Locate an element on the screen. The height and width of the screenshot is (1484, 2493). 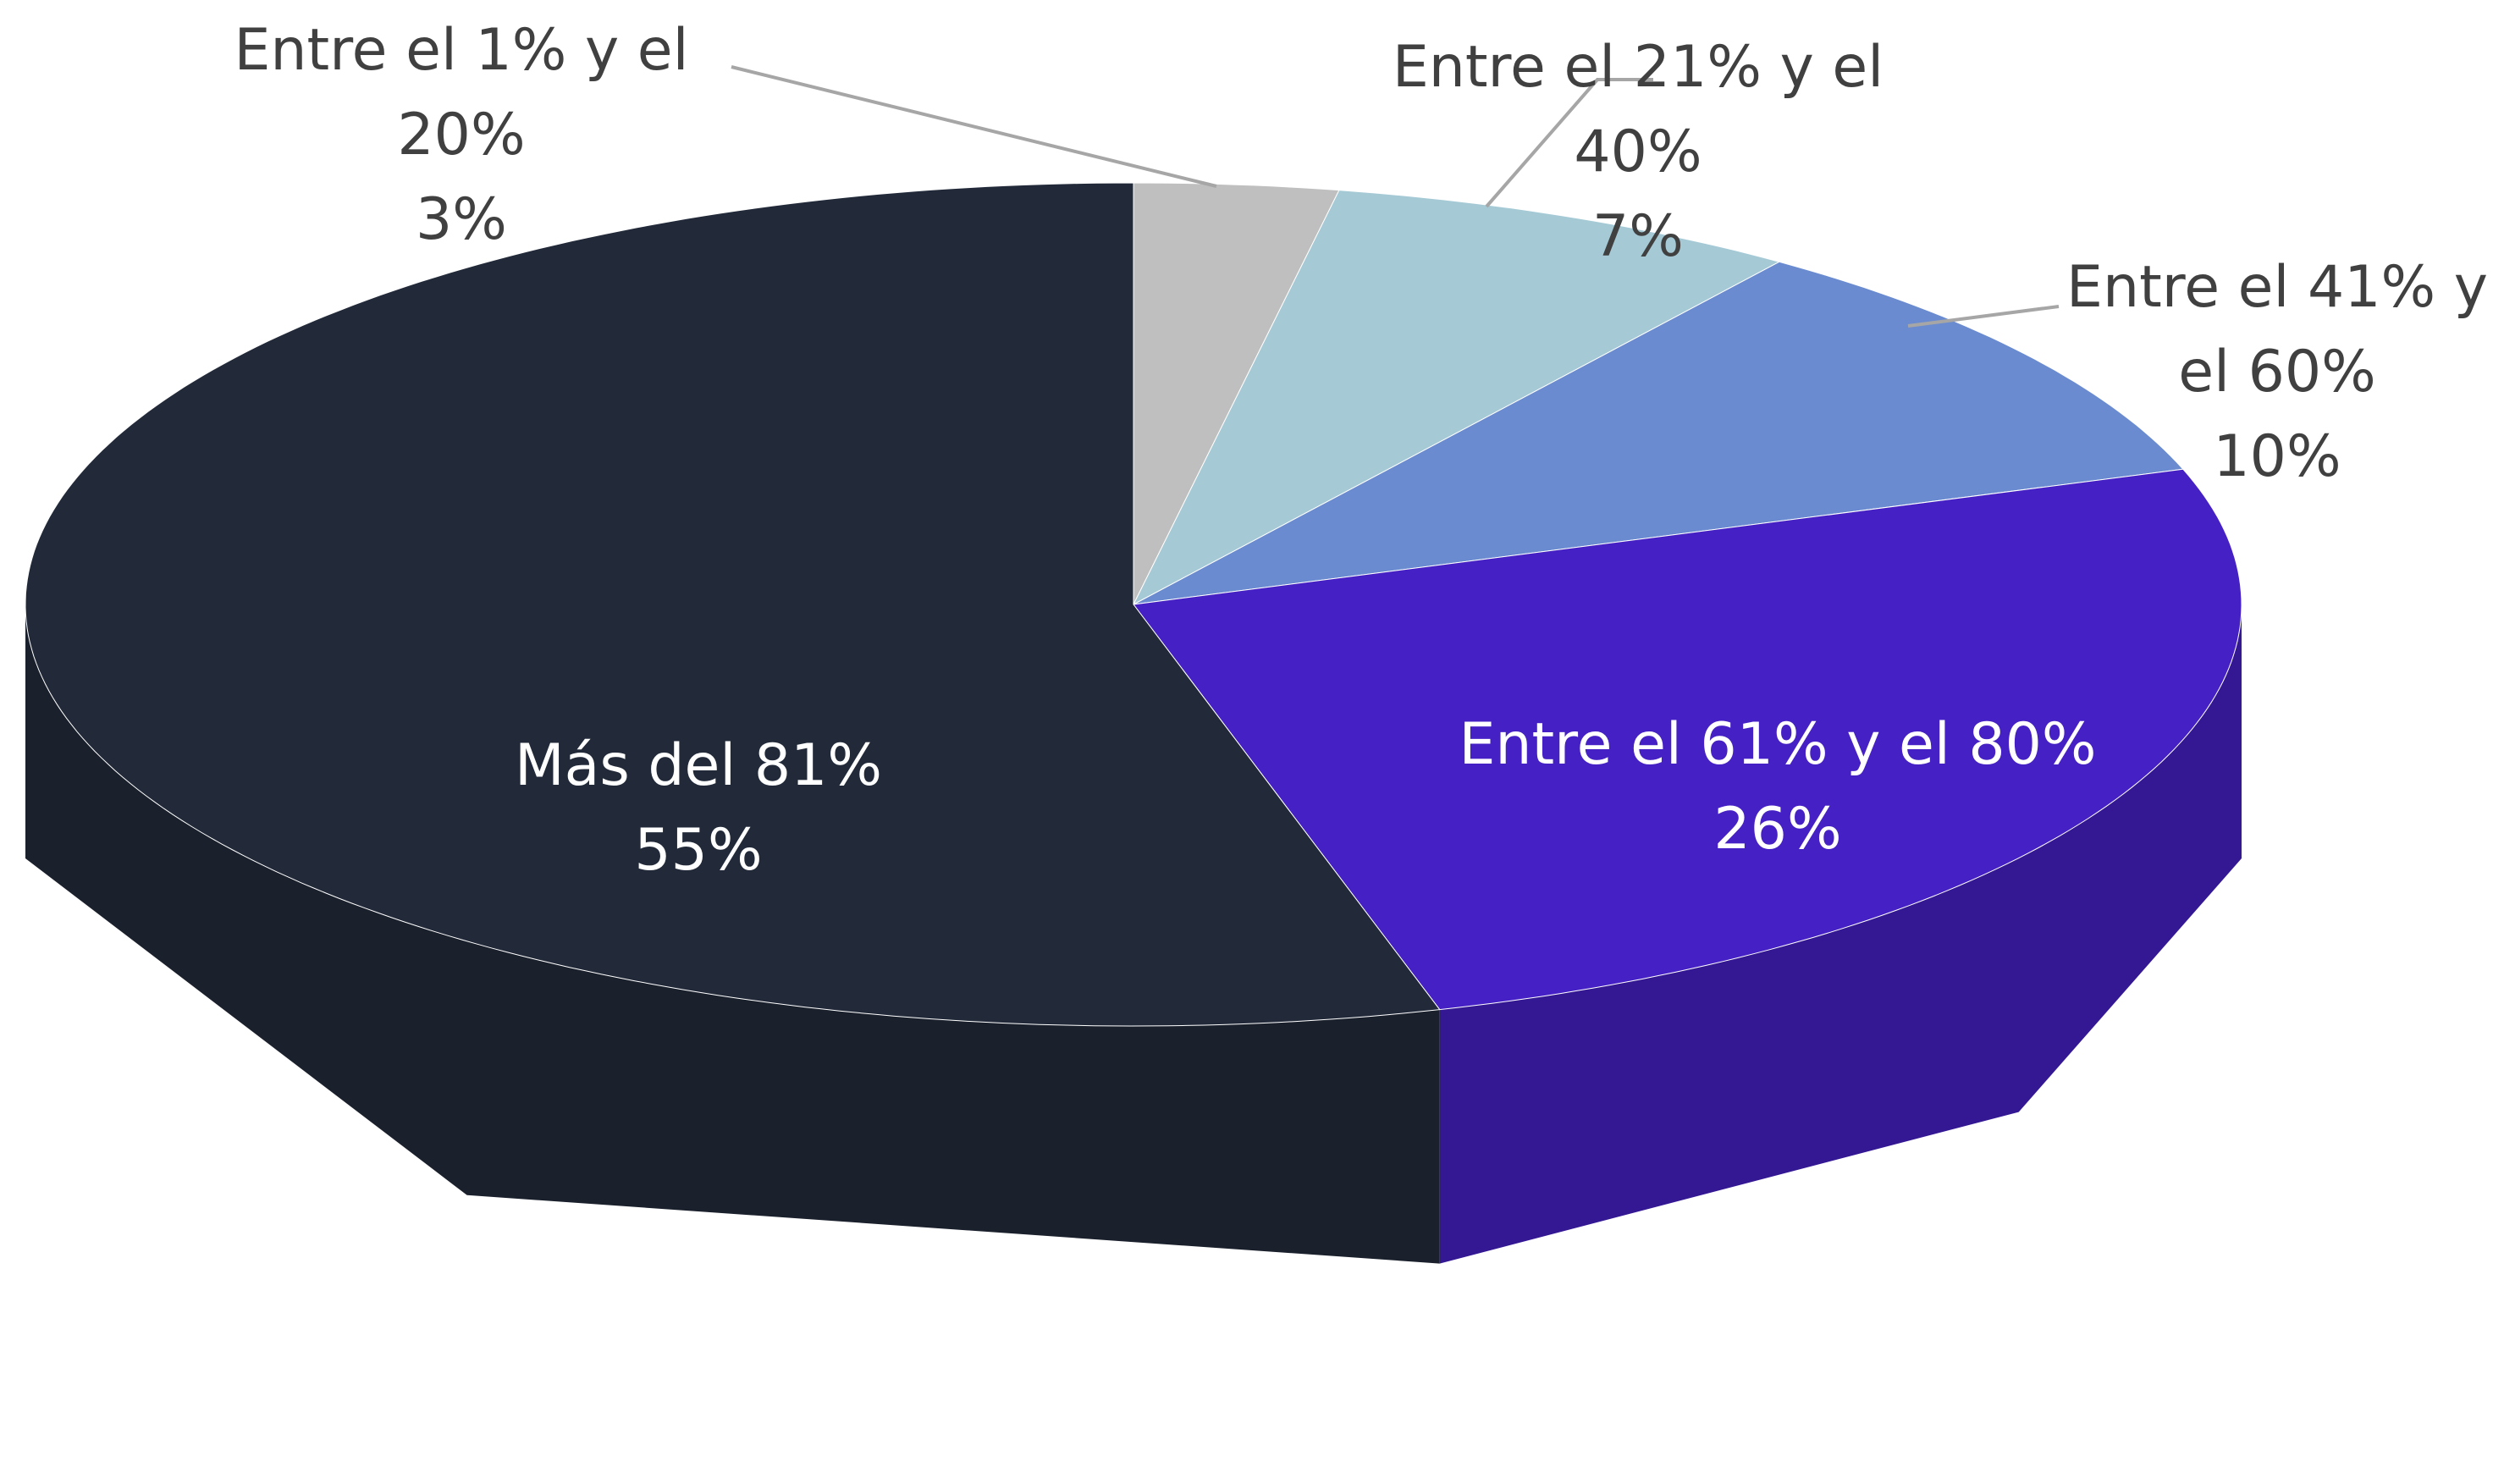
label-category: Más del 81% is located at coordinates (699, 765).